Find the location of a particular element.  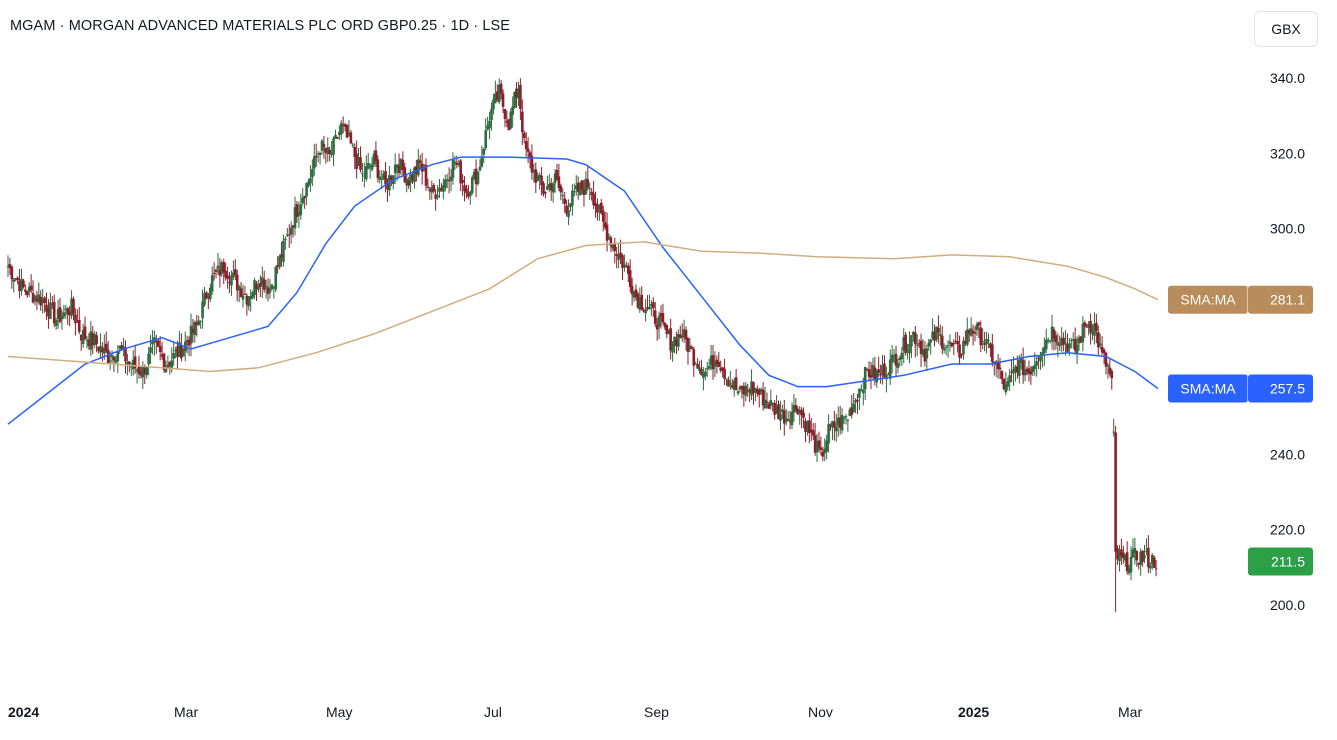

currency-button: GBX is located at coordinates (1286, 29).